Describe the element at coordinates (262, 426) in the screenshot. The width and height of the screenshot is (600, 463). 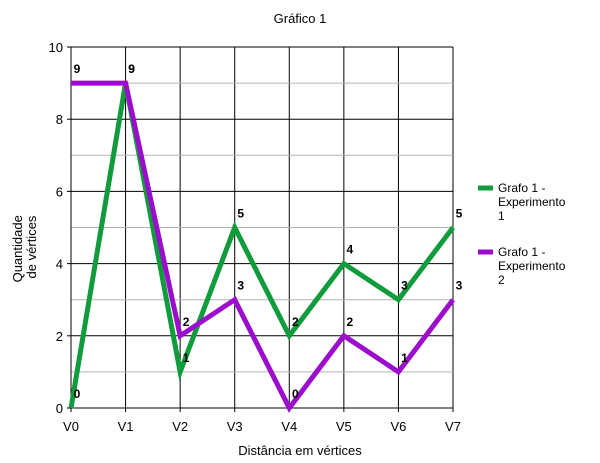
I see `x-tick-labels: V0 V1 V2 V3 V4 V5 V6 V7` at that location.